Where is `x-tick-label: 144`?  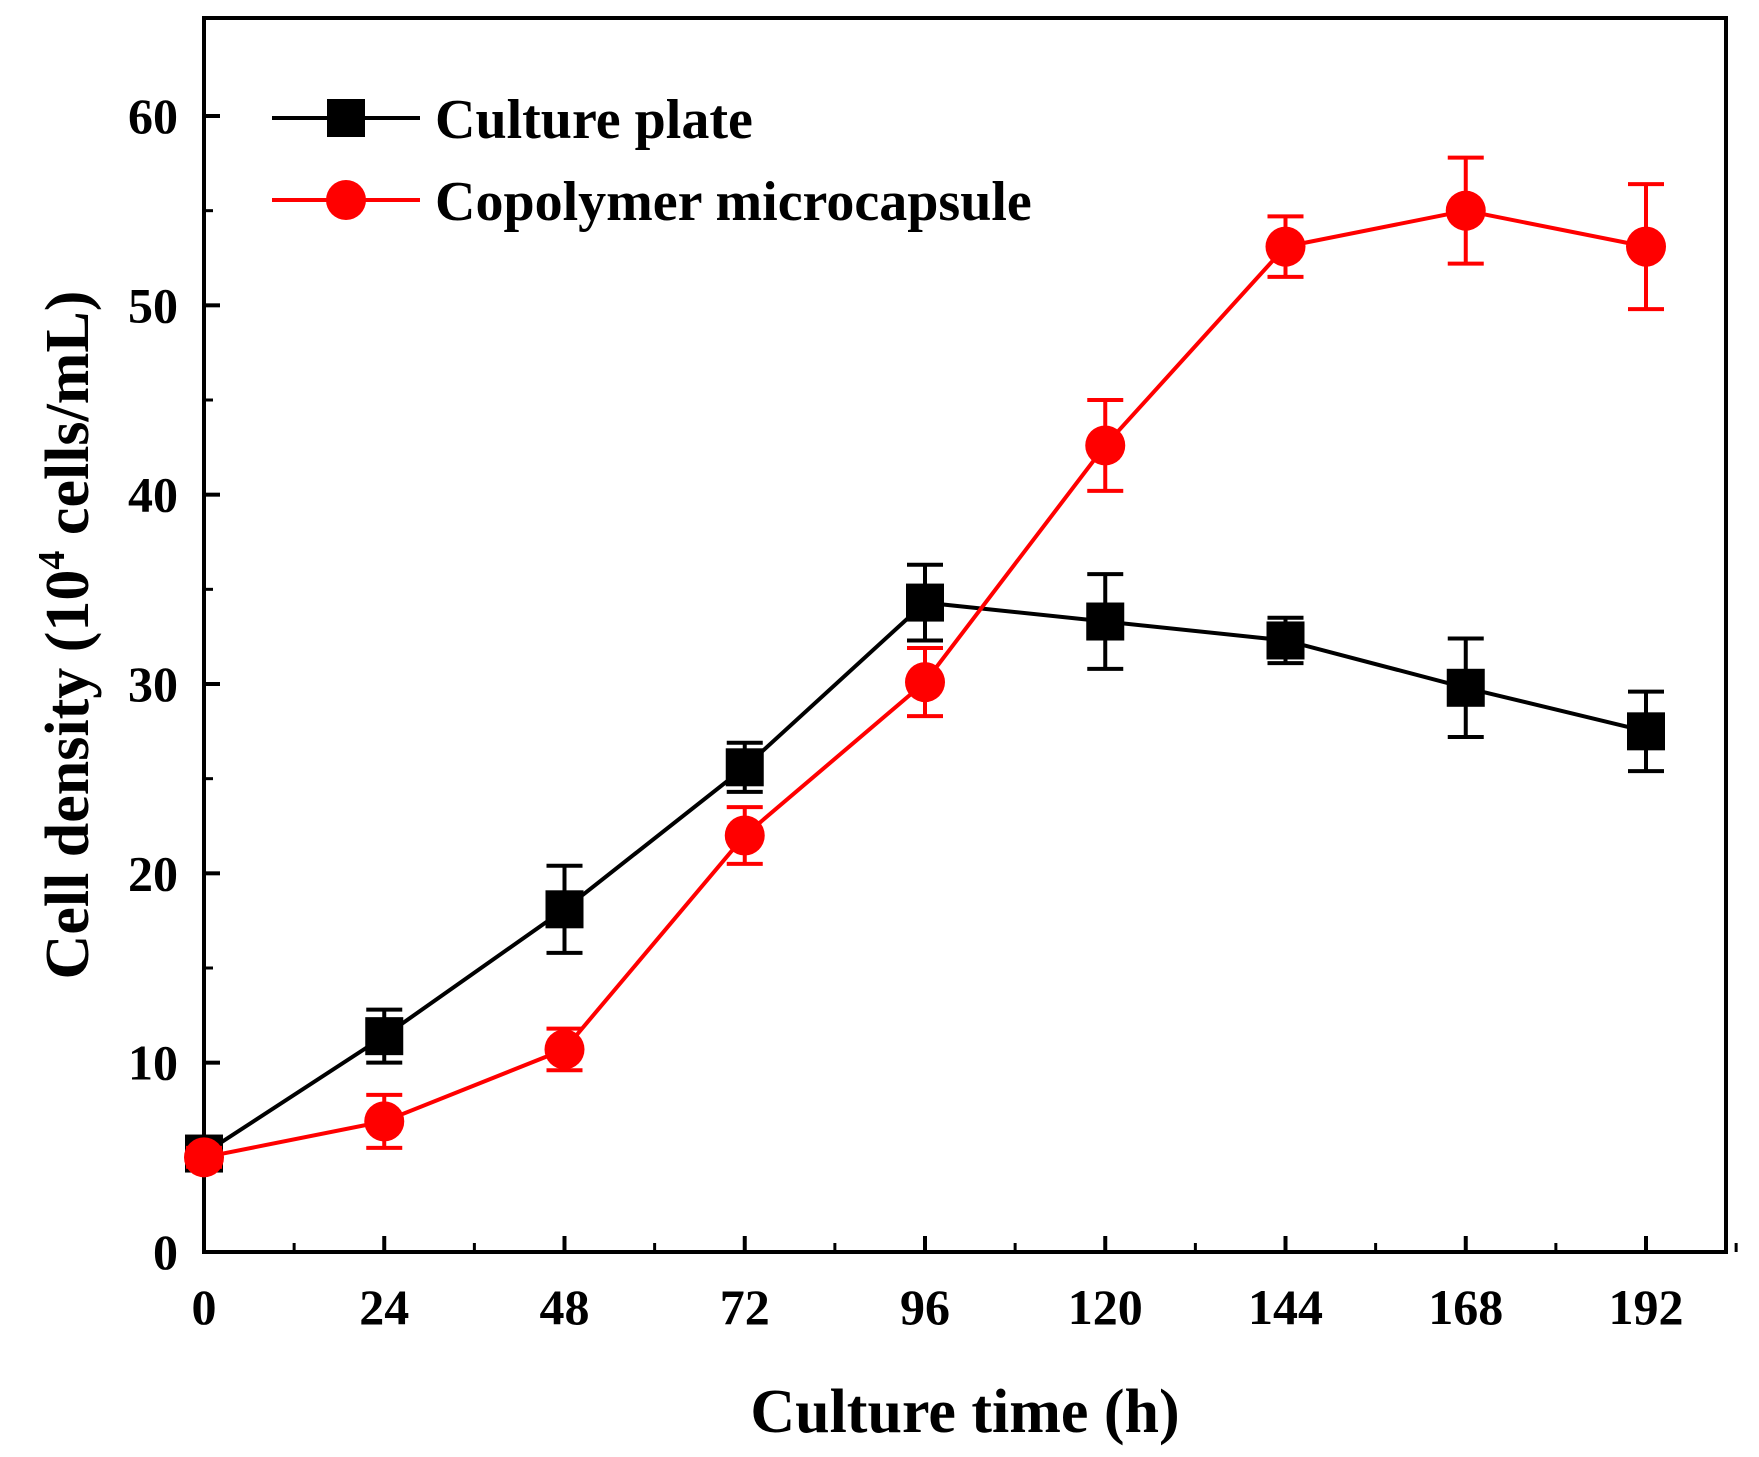
x-tick-label: 144 is located at coordinates (1285, 1307).